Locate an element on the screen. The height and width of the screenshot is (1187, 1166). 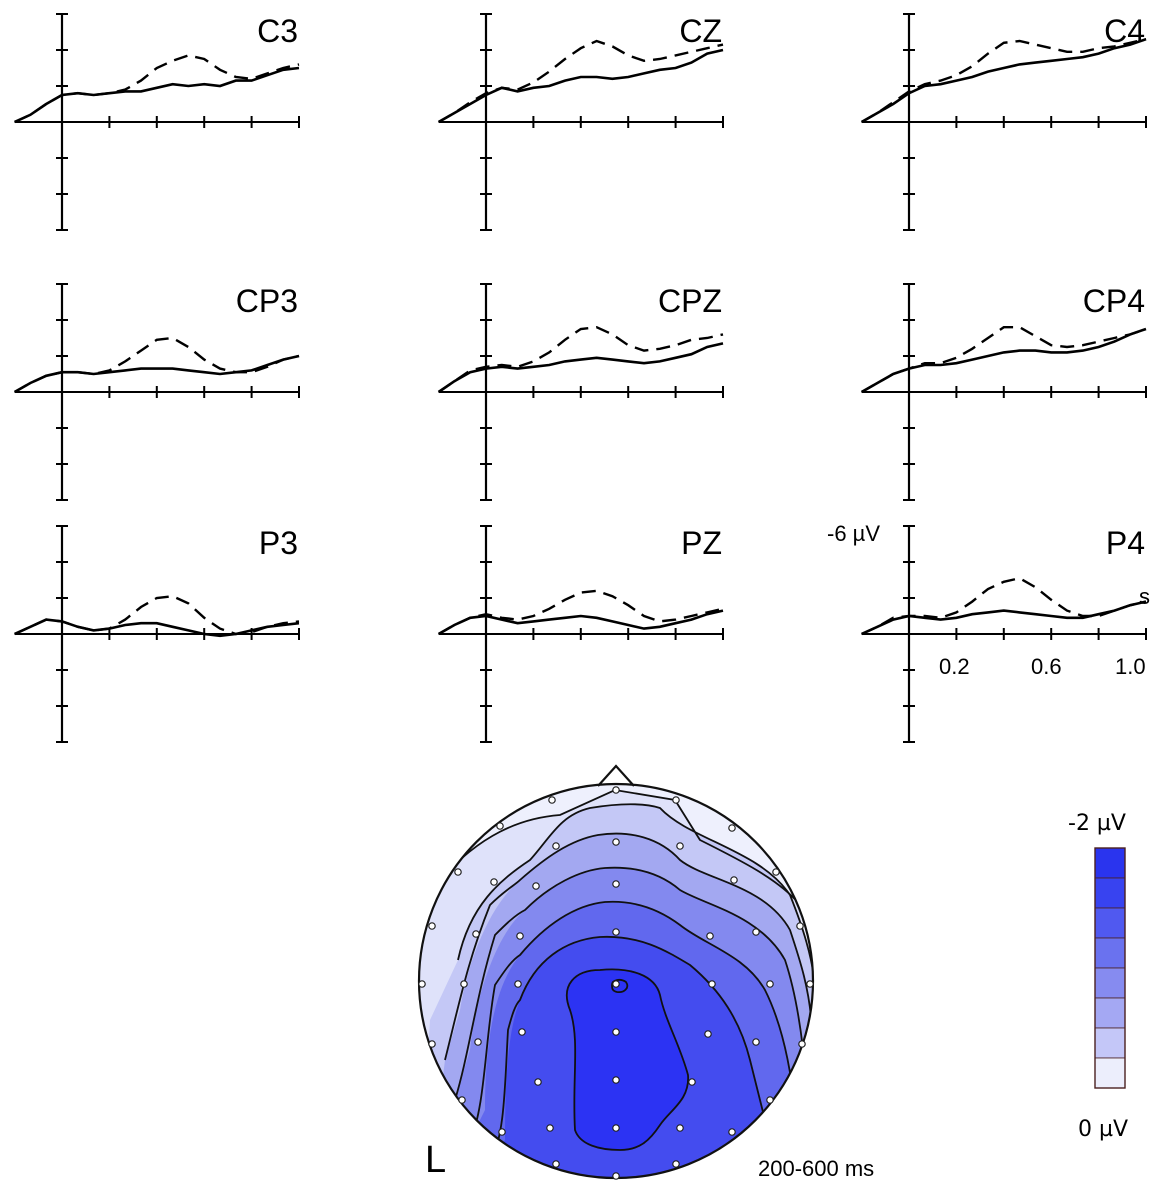
erp-panel-cp3: CP3 is located at coordinates (156, 392).